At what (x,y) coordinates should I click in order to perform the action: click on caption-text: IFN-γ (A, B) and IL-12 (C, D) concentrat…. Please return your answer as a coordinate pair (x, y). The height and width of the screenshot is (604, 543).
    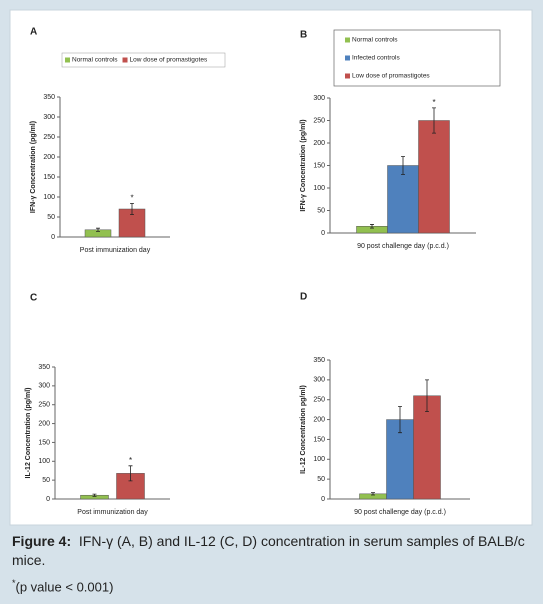
    Looking at the image, I should click on (268, 550).